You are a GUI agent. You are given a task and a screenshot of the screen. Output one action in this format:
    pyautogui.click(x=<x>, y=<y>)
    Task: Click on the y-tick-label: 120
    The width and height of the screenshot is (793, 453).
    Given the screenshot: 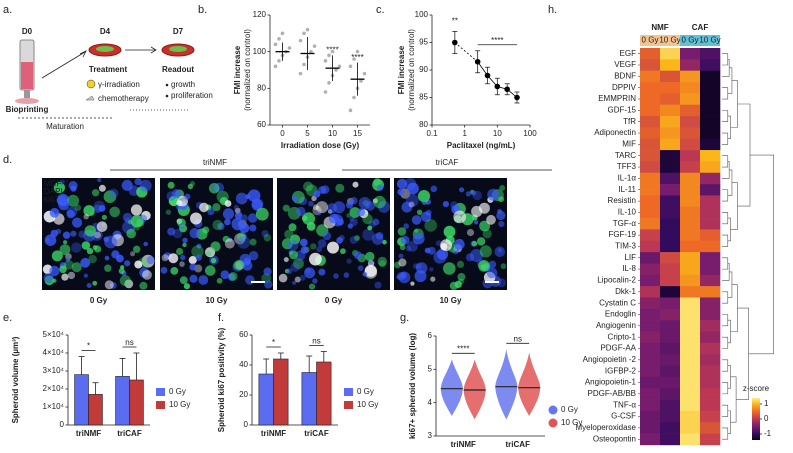 What is the action you would take?
    pyautogui.click(x=260, y=14)
    